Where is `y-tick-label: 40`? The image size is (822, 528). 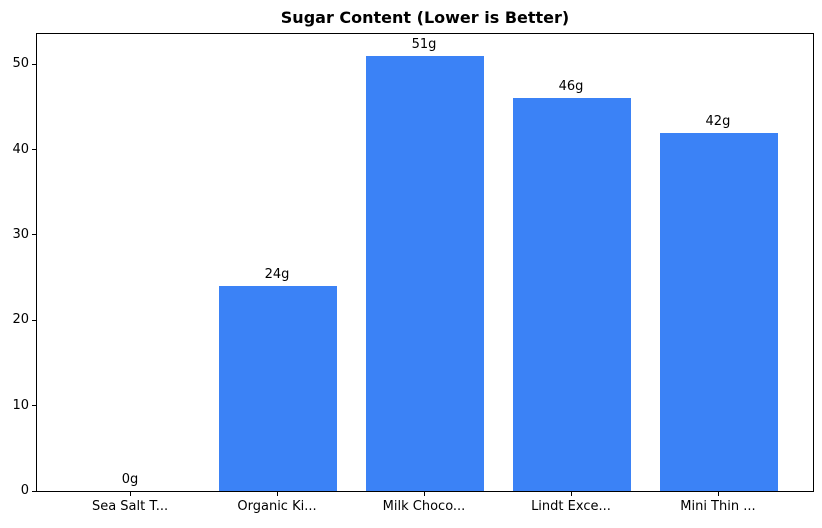 y-tick-label: 40 is located at coordinates (20, 149).